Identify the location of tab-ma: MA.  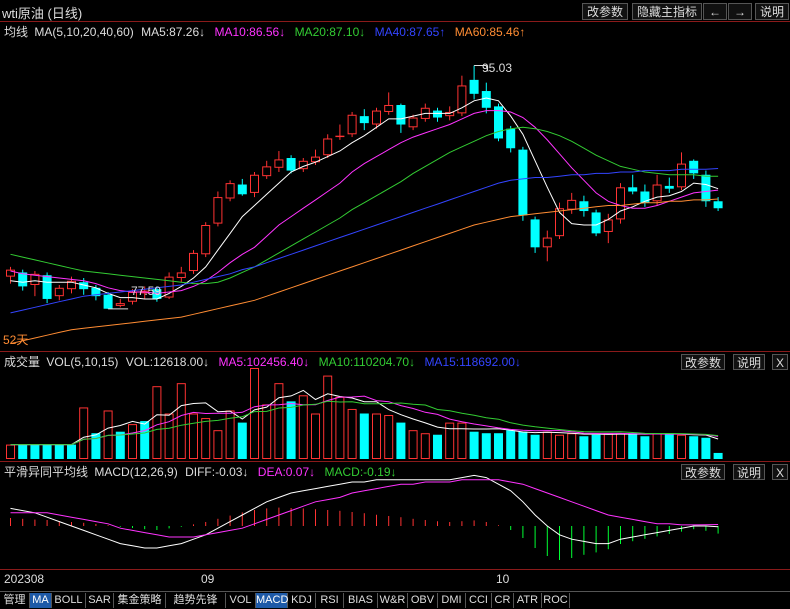
(41, 600).